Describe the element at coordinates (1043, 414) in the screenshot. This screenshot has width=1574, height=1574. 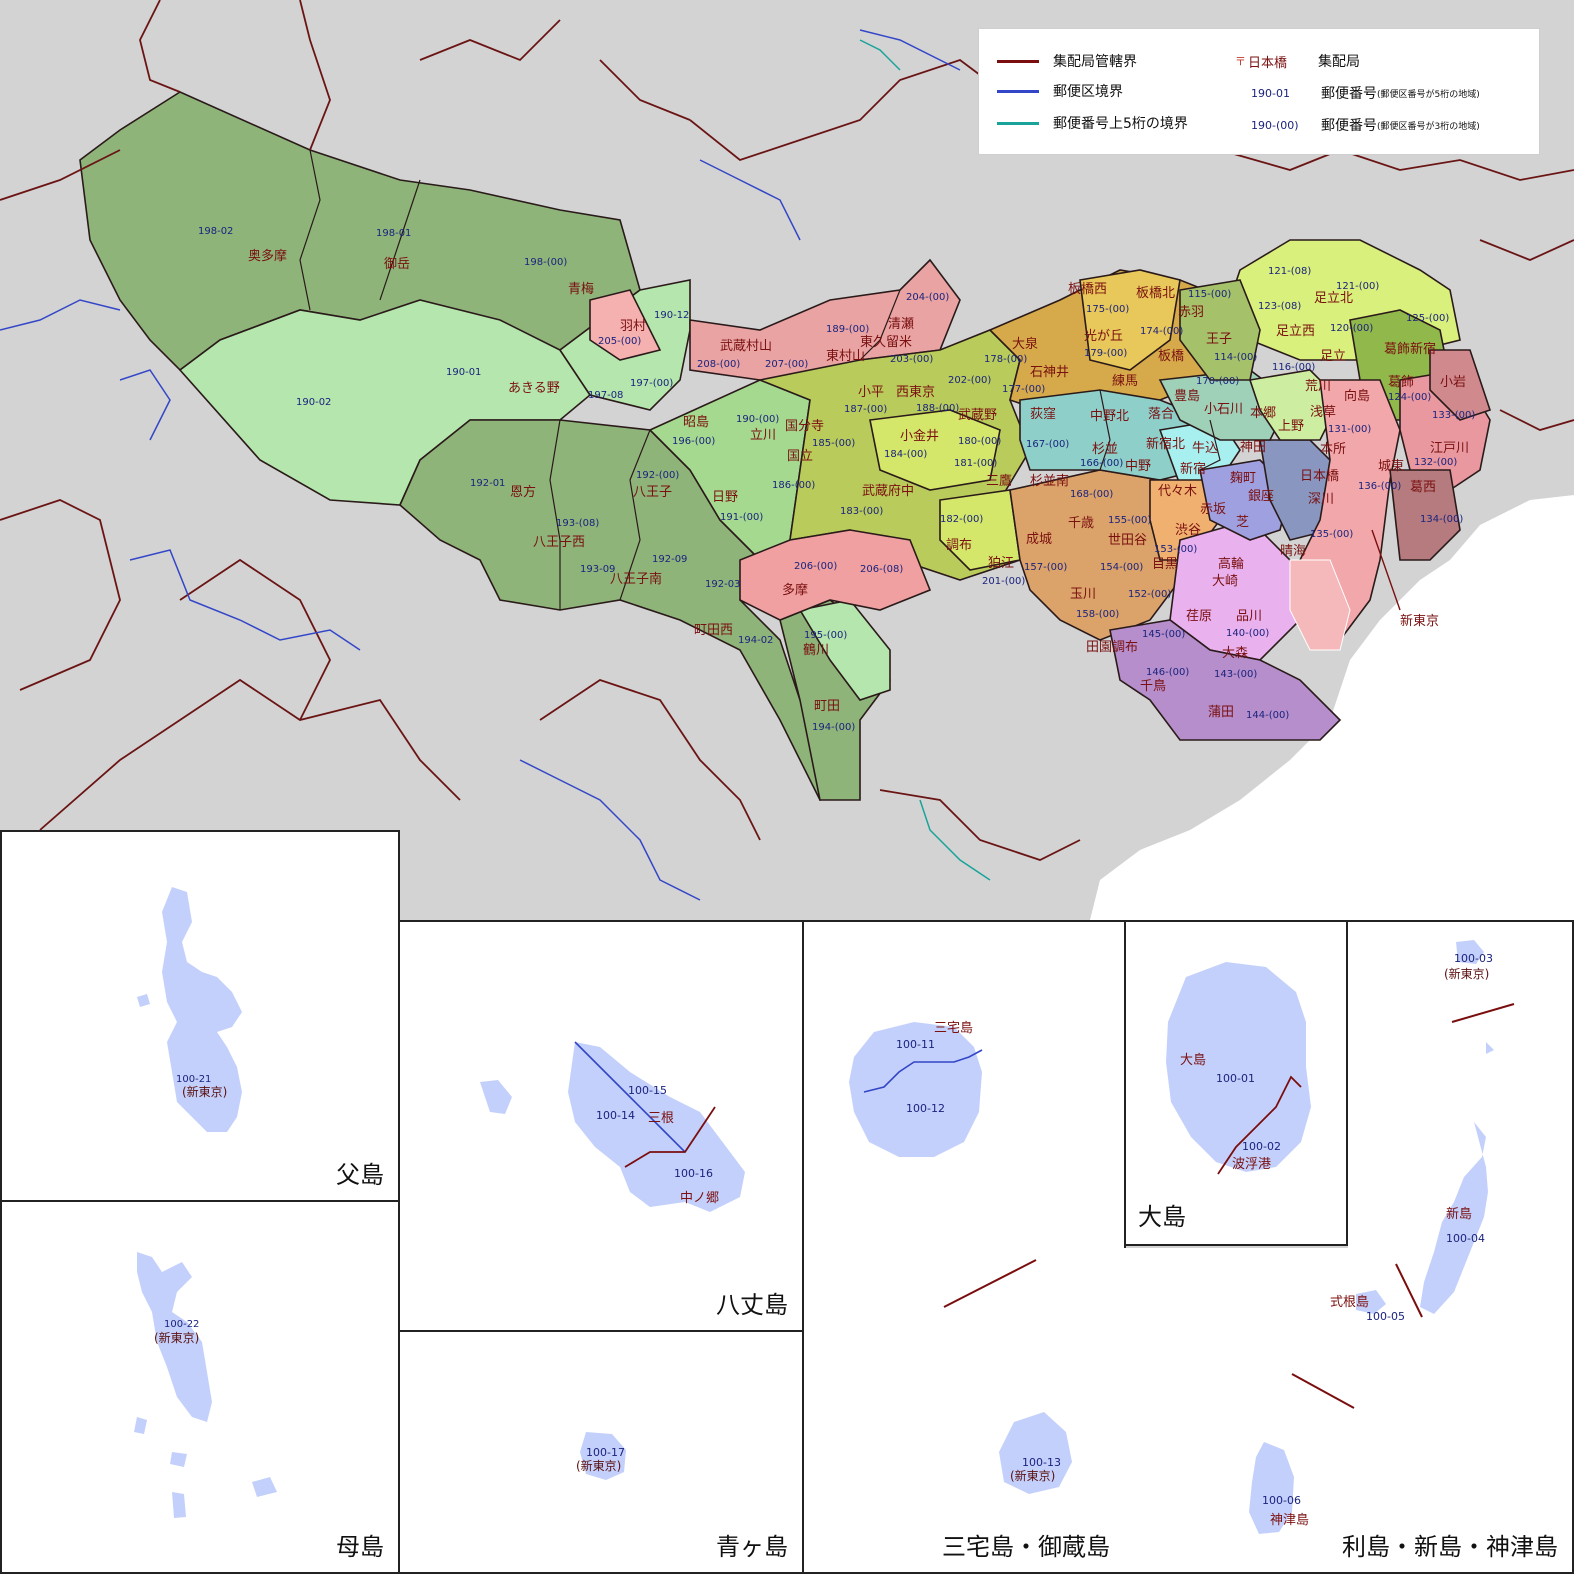
I see `office-label: 荻窪` at that location.